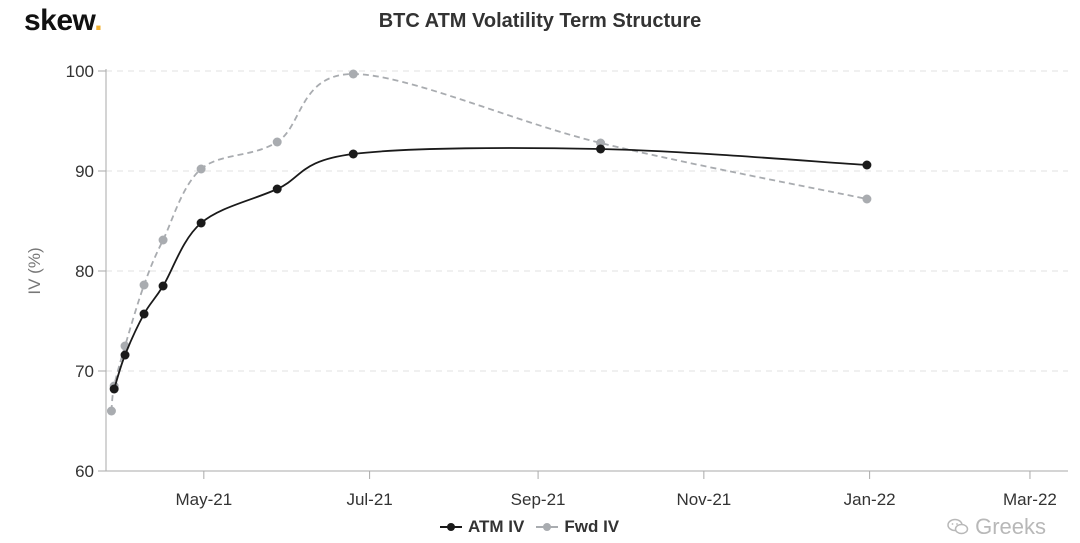  I want to click on watermark-text: Greeks, so click(1010, 526).